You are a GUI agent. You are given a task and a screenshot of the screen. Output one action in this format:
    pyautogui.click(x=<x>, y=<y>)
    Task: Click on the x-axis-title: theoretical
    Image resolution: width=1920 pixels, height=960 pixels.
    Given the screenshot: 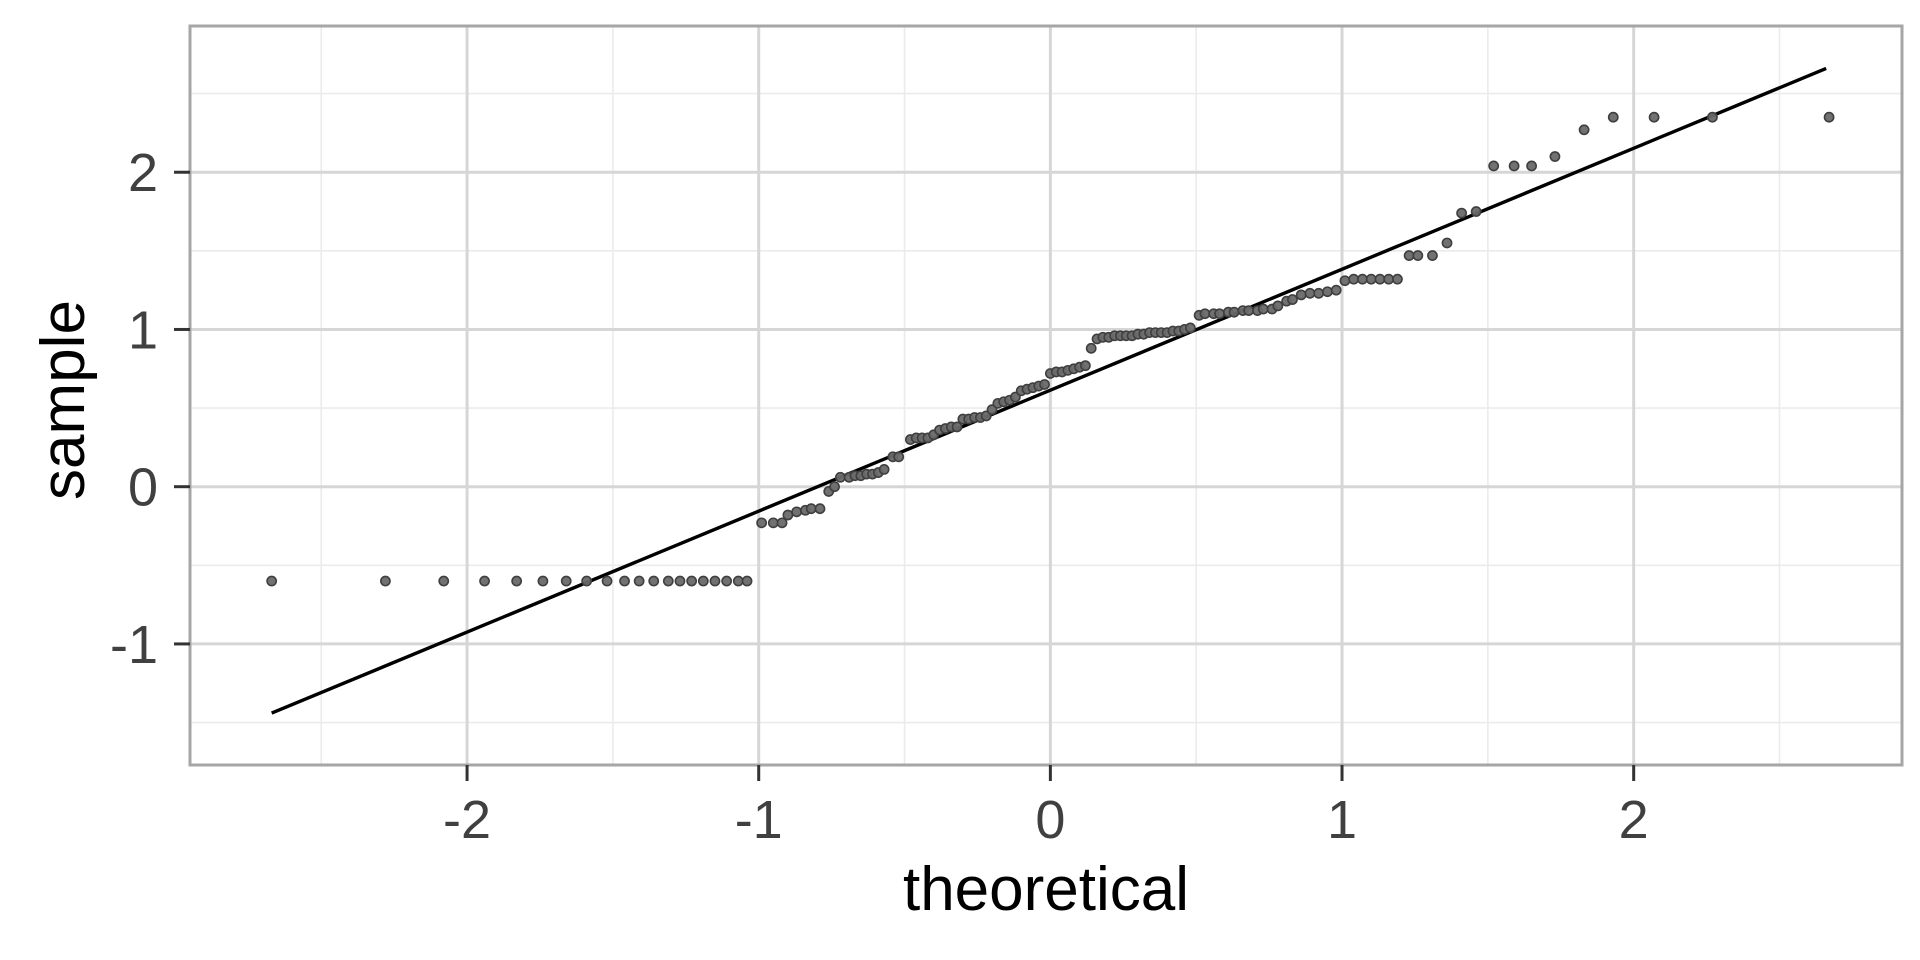 What is the action you would take?
    pyautogui.click(x=1046, y=889)
    